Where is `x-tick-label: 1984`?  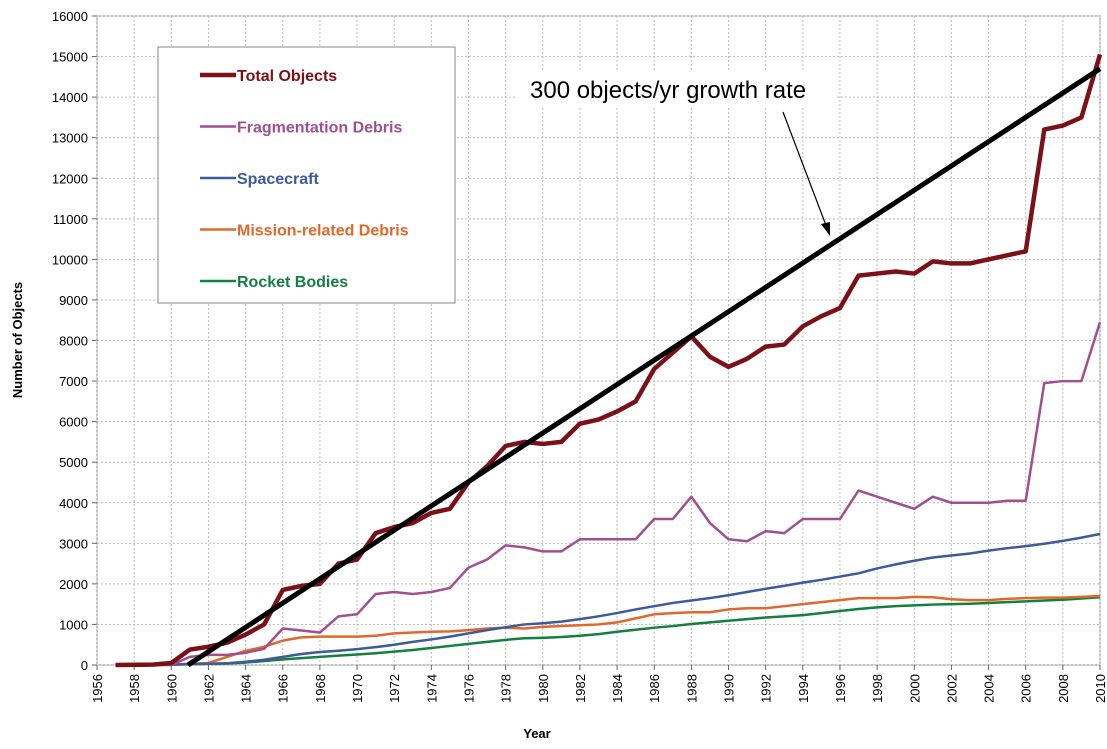 x-tick-label: 1984 is located at coordinates (617, 688).